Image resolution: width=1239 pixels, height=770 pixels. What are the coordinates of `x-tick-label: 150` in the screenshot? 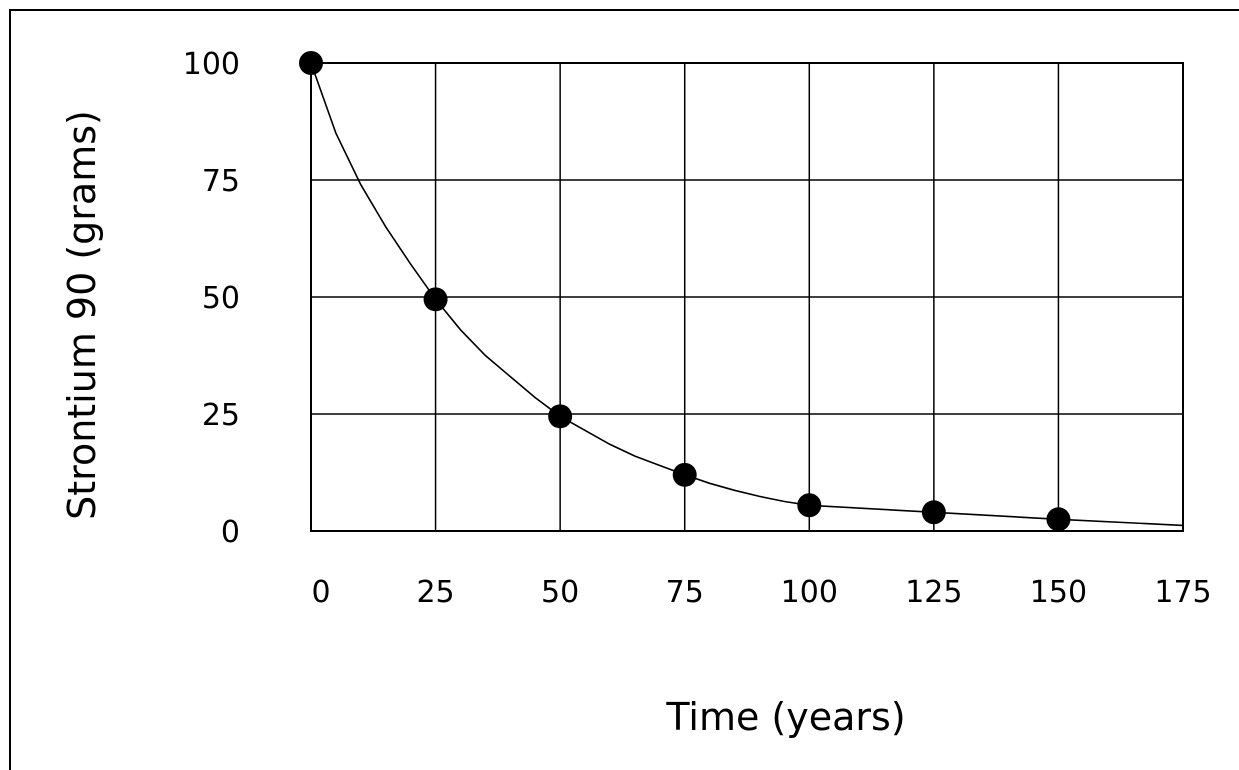 It's located at (1058, 592).